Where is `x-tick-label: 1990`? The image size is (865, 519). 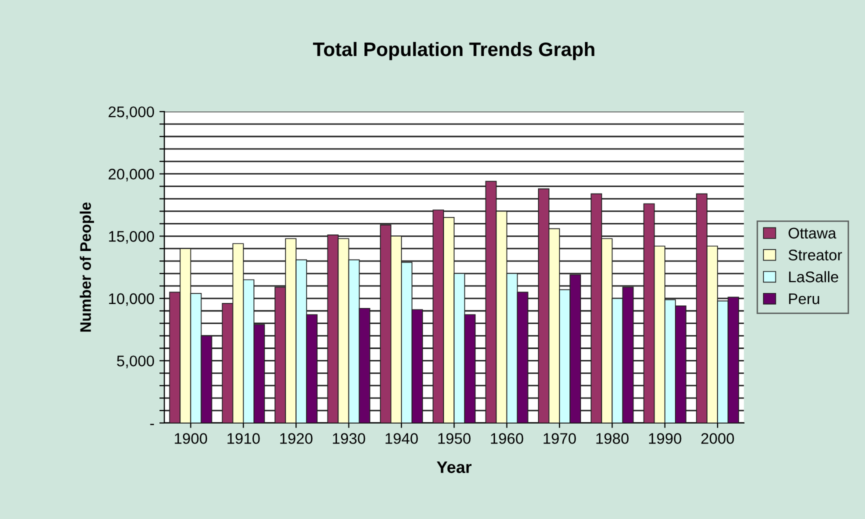
x-tick-label: 1990 is located at coordinates (665, 438).